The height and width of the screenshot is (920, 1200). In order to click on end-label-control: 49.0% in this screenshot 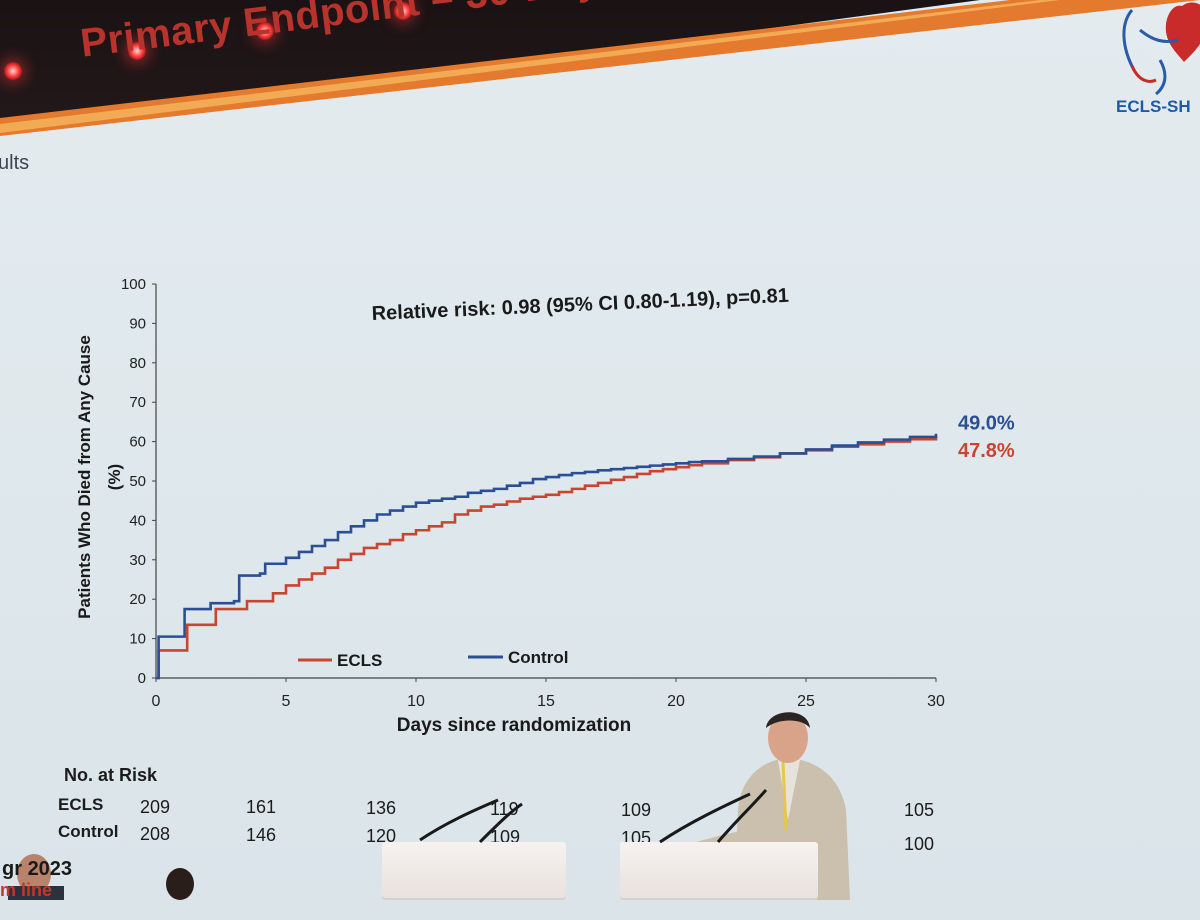, I will do `click(986, 424)`.